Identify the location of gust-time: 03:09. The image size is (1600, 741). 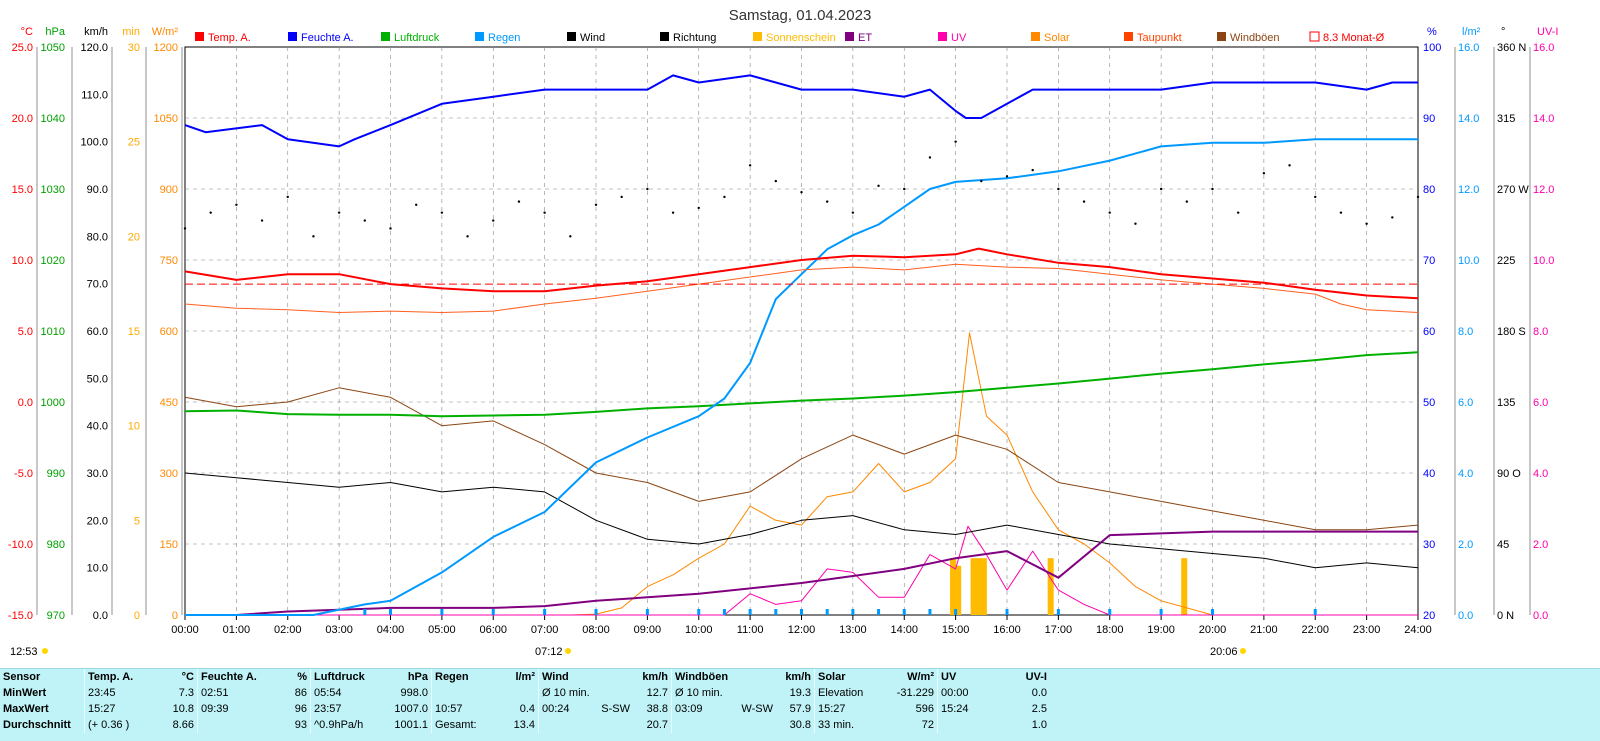
(704, 709).